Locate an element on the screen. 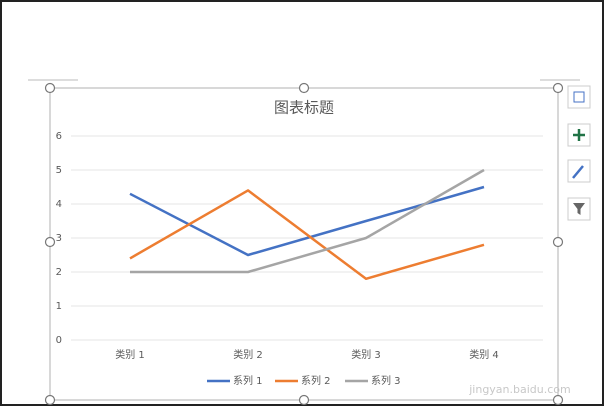  legend-label: 系列 3 is located at coordinates (386, 380).